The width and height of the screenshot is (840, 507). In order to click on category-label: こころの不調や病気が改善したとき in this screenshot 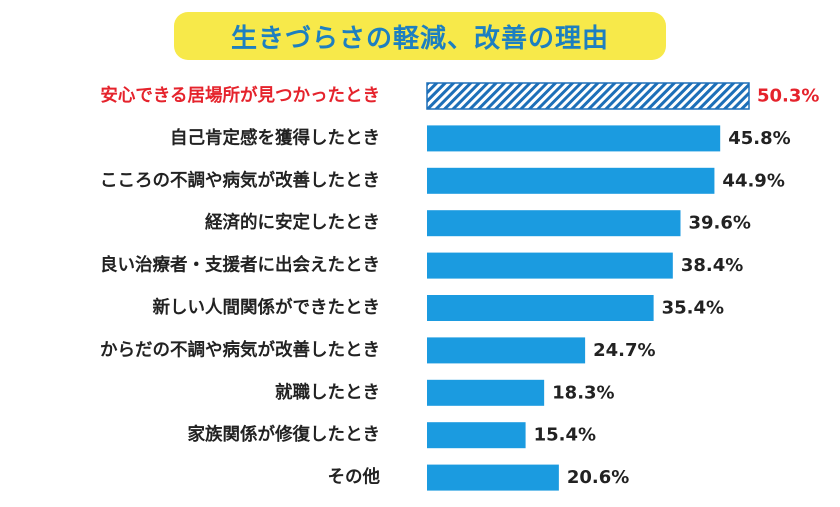, I will do `click(240, 180)`.